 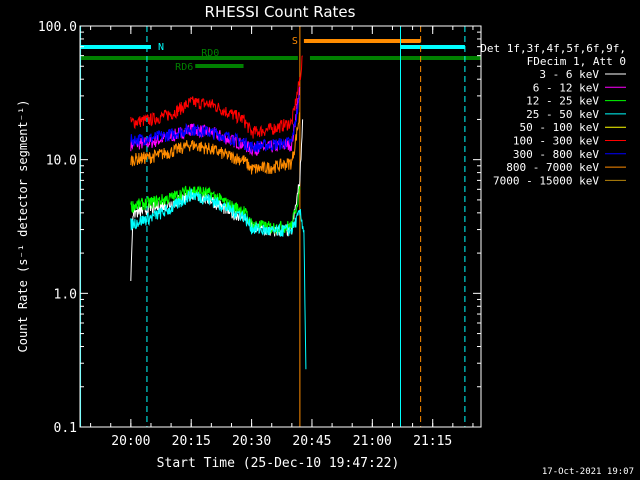 I want to click on series-line-800-7000-kev, so click(x=215, y=143).